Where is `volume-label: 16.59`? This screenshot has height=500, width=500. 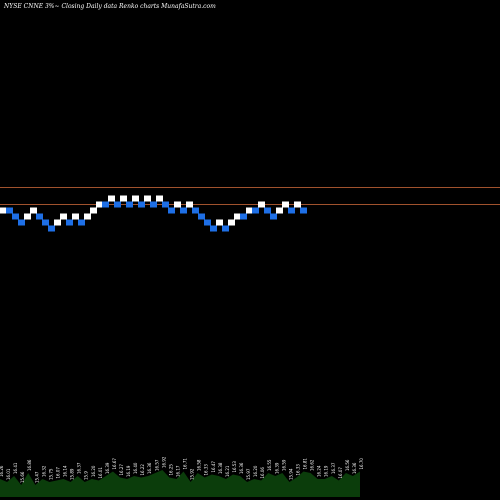
volume-label: 16.59 is located at coordinates (283, 465).